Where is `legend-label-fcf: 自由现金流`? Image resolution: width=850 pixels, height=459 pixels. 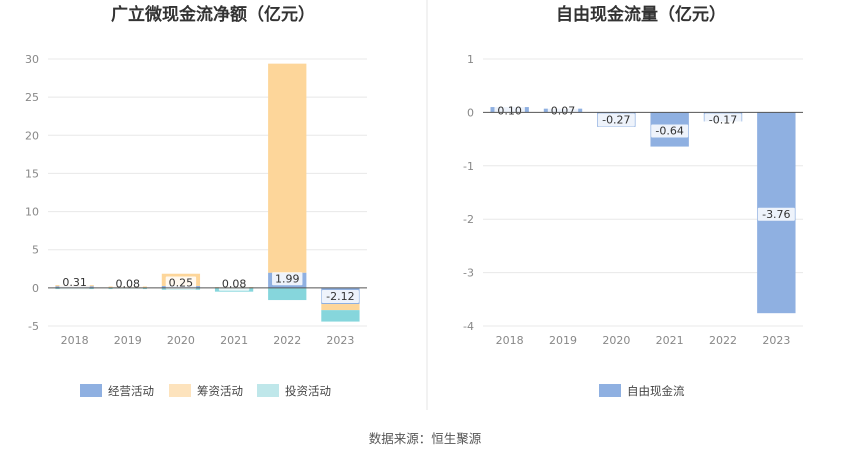
legend-label-fcf: 自由现金流 is located at coordinates (656, 391).